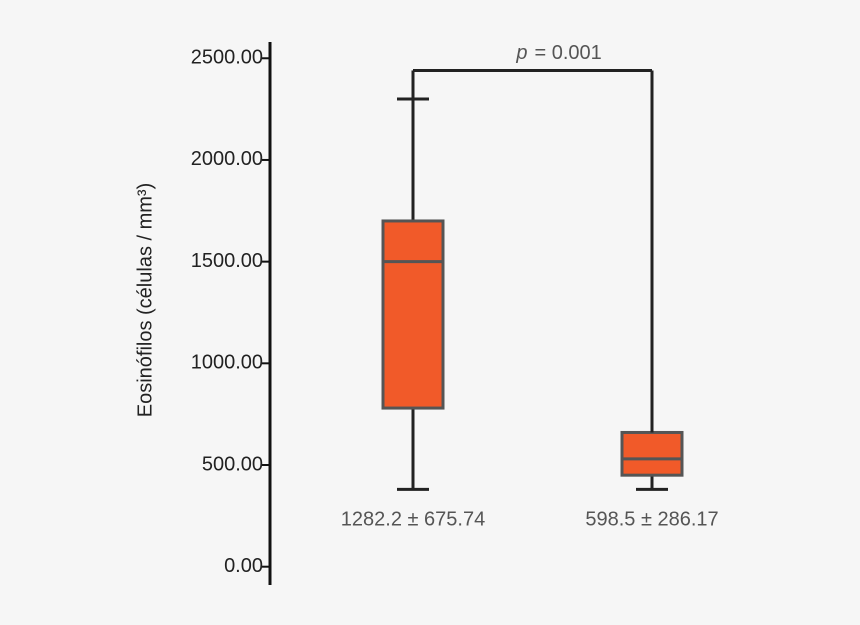 The image size is (860, 625). Describe the element at coordinates (227, 261) in the screenshot. I see `y-tick-label: 1500.00` at that location.